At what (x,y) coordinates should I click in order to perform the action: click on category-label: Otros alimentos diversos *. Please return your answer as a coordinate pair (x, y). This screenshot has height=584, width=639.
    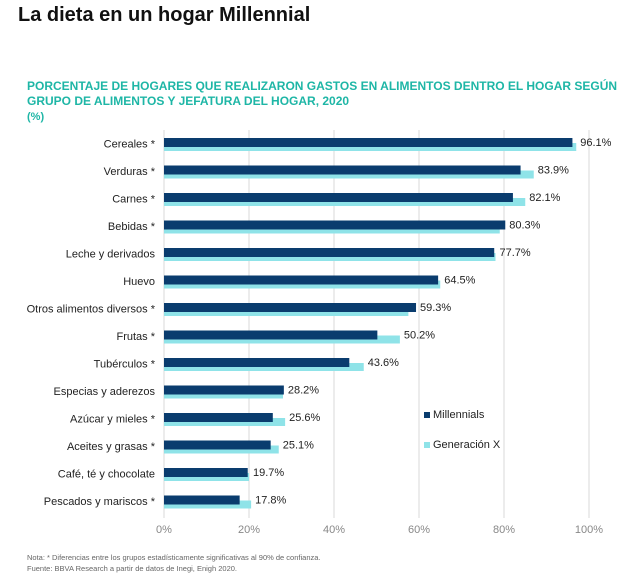
    Looking at the image, I should click on (91, 310).